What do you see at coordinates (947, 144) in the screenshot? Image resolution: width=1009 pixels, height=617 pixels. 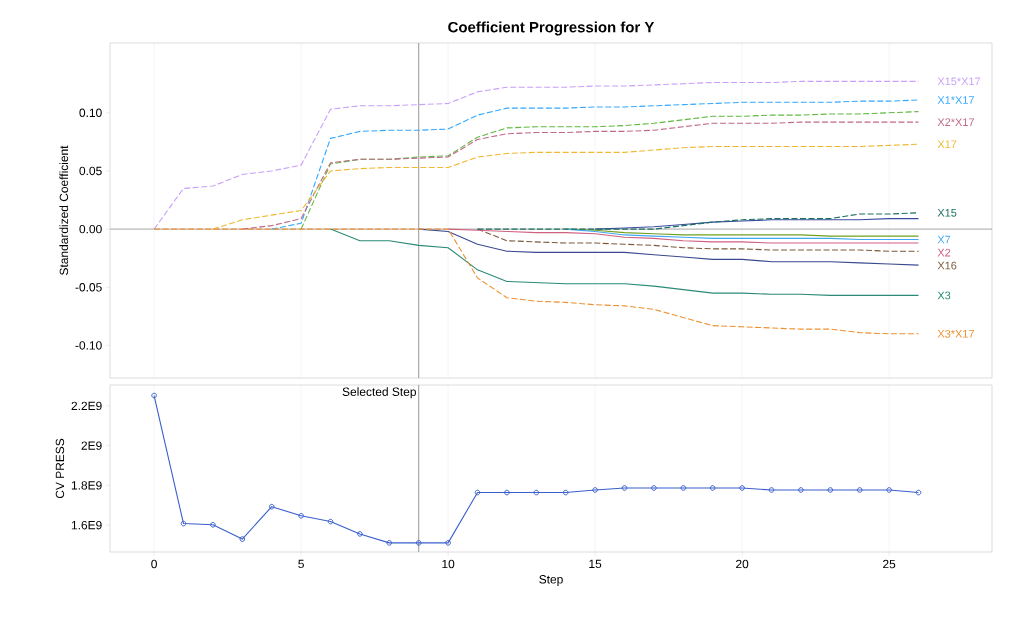 I see `series-label: X17` at bounding box center [947, 144].